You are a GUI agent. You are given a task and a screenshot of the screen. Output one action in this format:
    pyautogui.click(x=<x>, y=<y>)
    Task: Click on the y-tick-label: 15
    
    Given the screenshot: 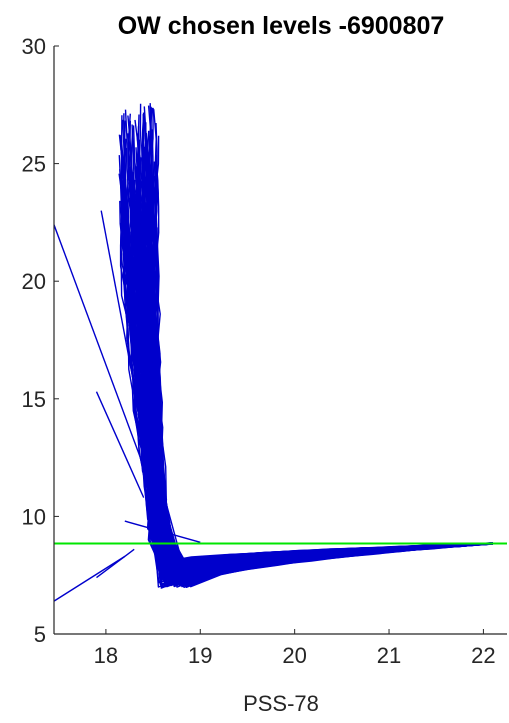 What is the action you would take?
    pyautogui.click(x=34, y=399)
    